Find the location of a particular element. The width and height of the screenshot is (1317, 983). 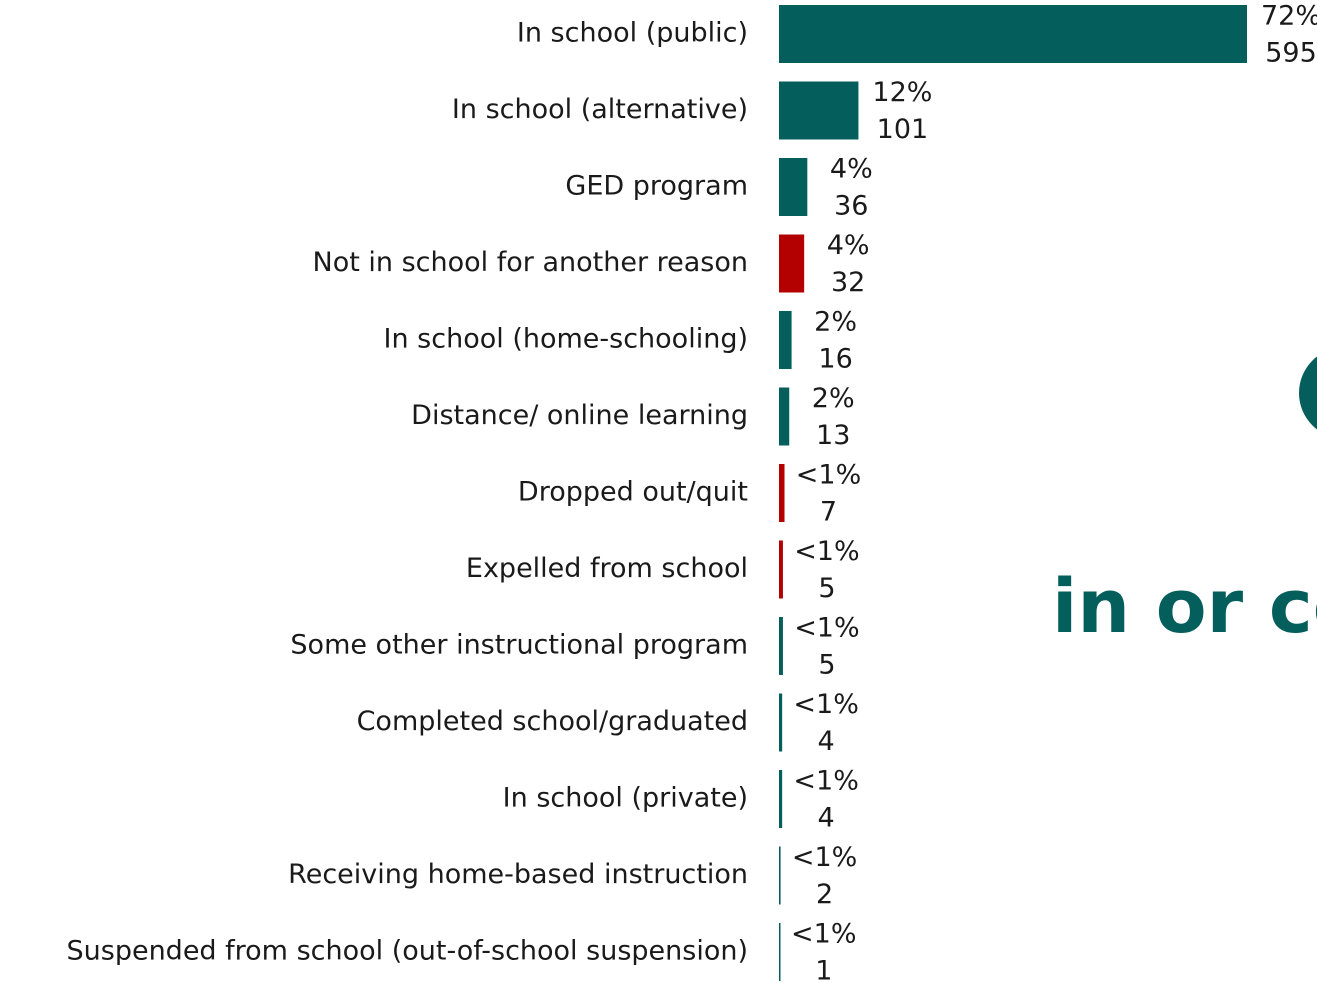

category-label: In school (public) is located at coordinates (632, 33).